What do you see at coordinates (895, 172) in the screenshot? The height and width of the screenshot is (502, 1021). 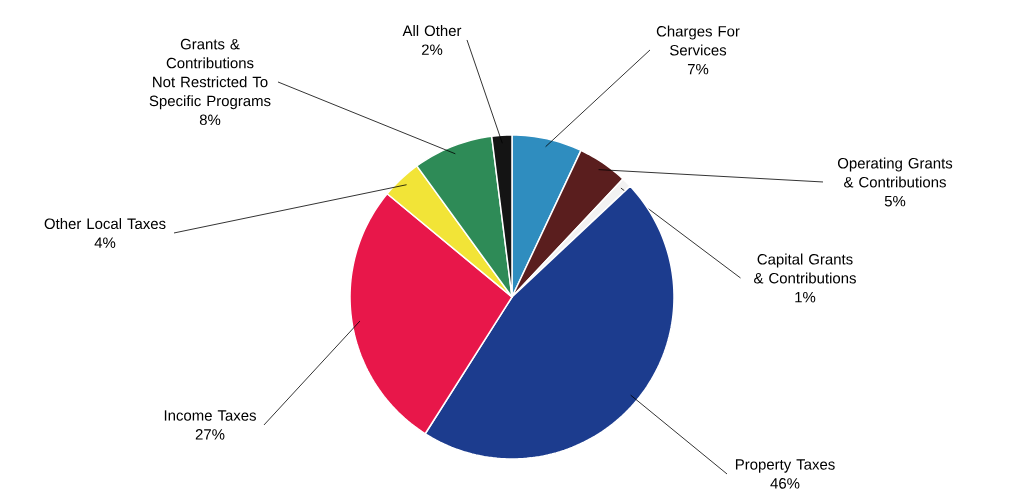 I see `slice-label: Operating Grants & Contributions` at bounding box center [895, 172].